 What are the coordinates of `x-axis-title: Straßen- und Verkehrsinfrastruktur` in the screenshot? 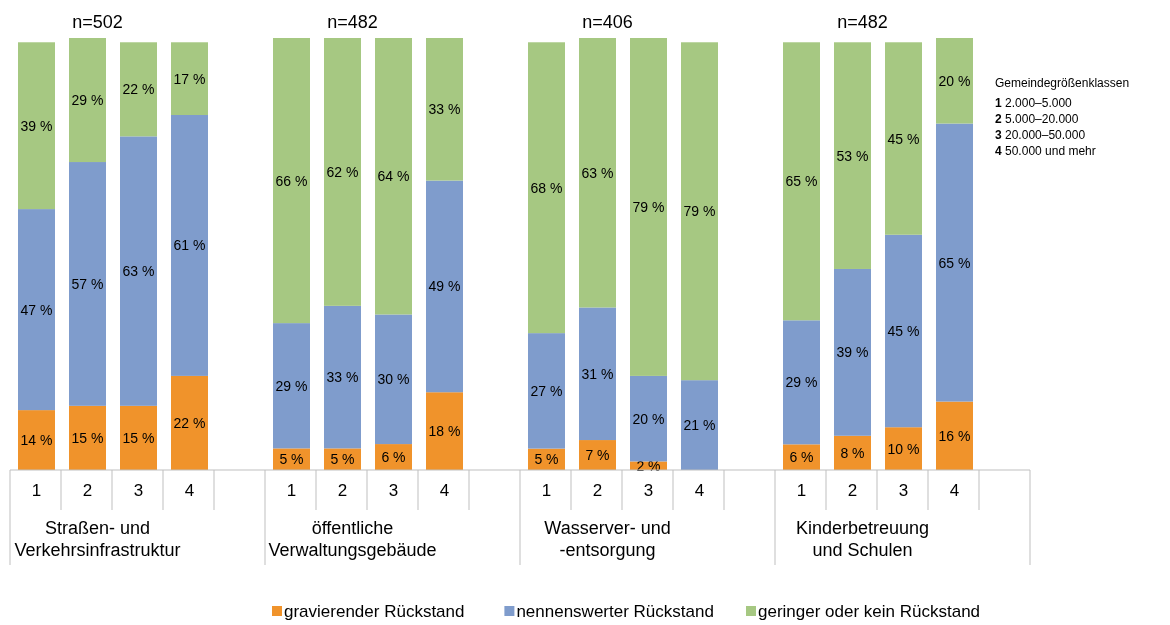 It's located at (97, 539).